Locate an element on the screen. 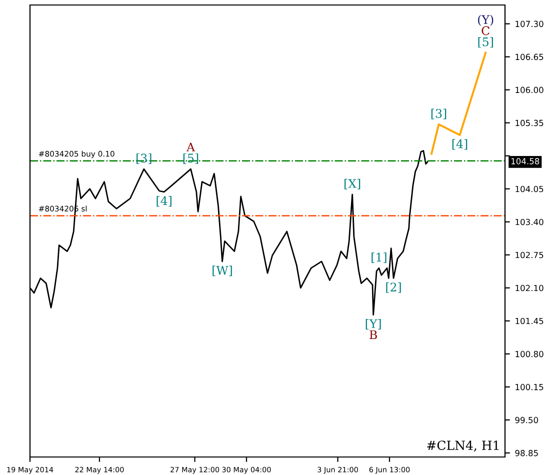 This screenshot has width=550, height=475. line-series is located at coordinates (458, 103).